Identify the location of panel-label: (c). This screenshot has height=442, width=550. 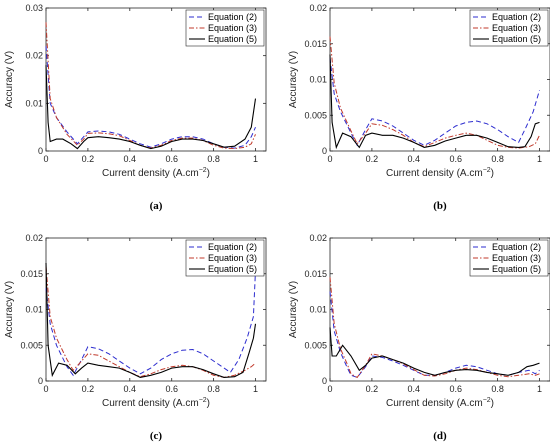
(156, 436).